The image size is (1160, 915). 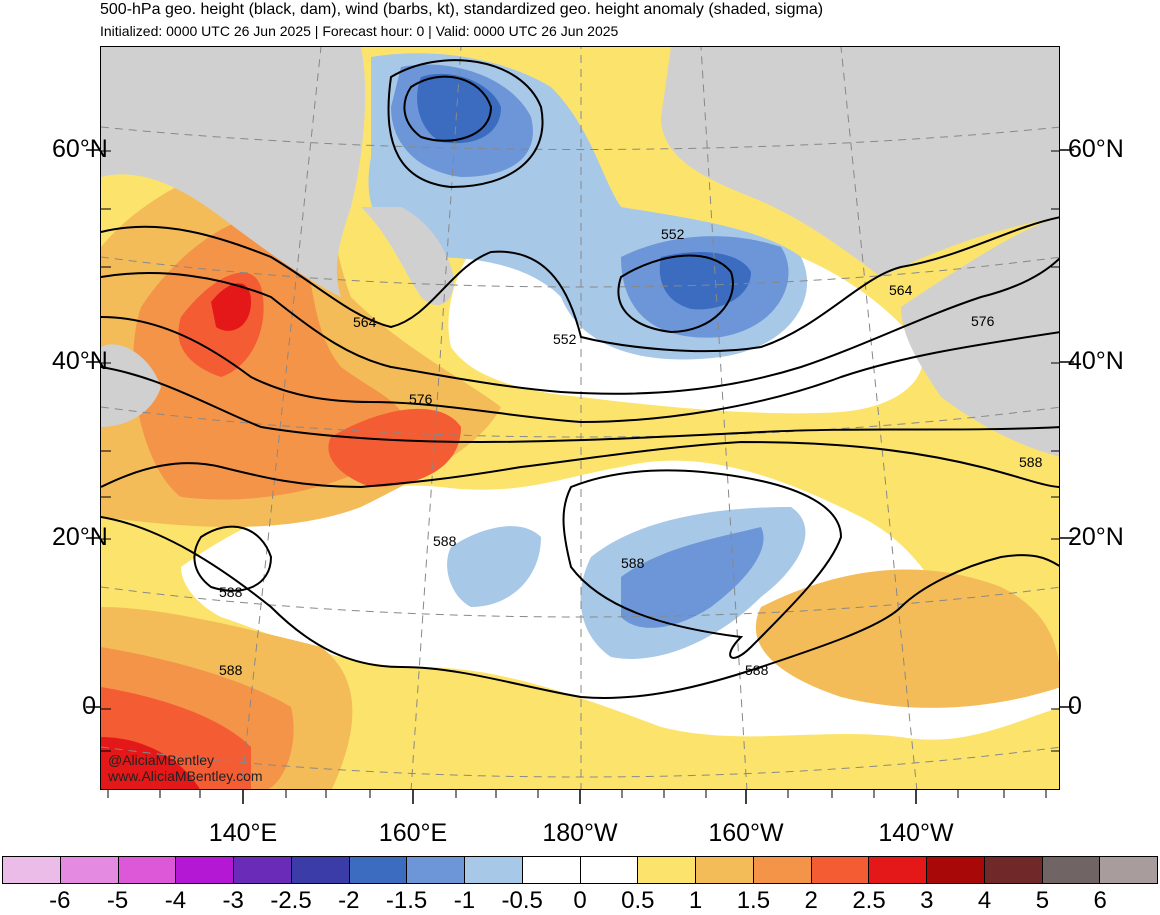 I want to click on anomaly-red-china-core, so click(x=231, y=307).